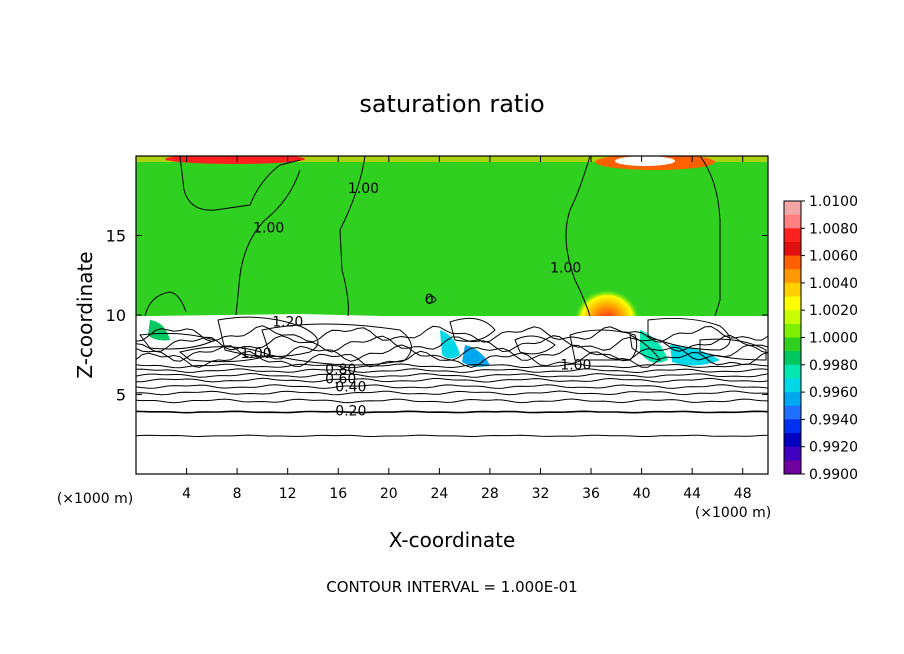 The width and height of the screenshot is (904, 654). I want to click on colorbar-label: 0.9960, so click(833, 393).